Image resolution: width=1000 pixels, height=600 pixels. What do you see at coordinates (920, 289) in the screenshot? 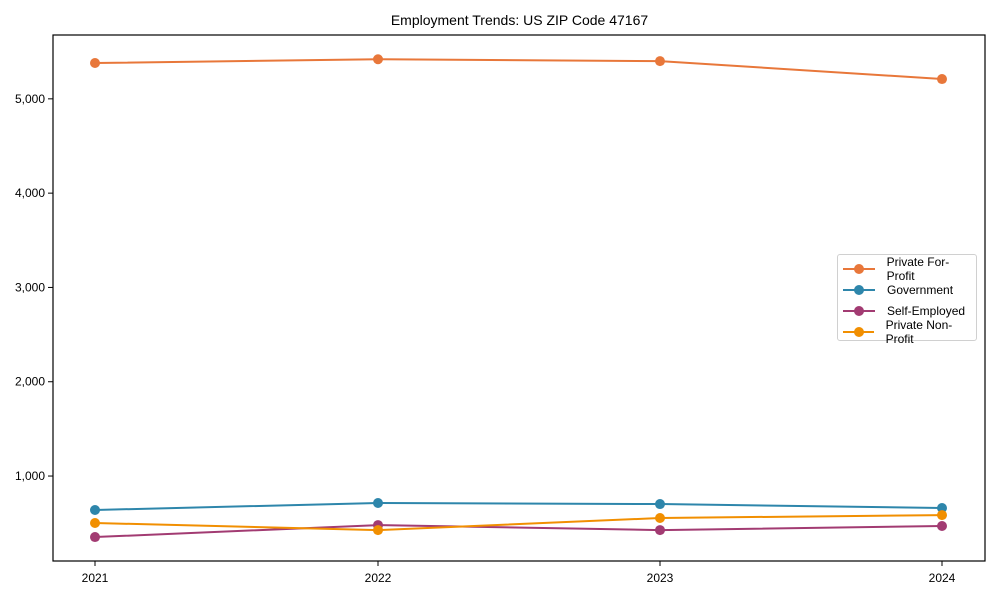
I see `legend-label: Government` at bounding box center [920, 289].